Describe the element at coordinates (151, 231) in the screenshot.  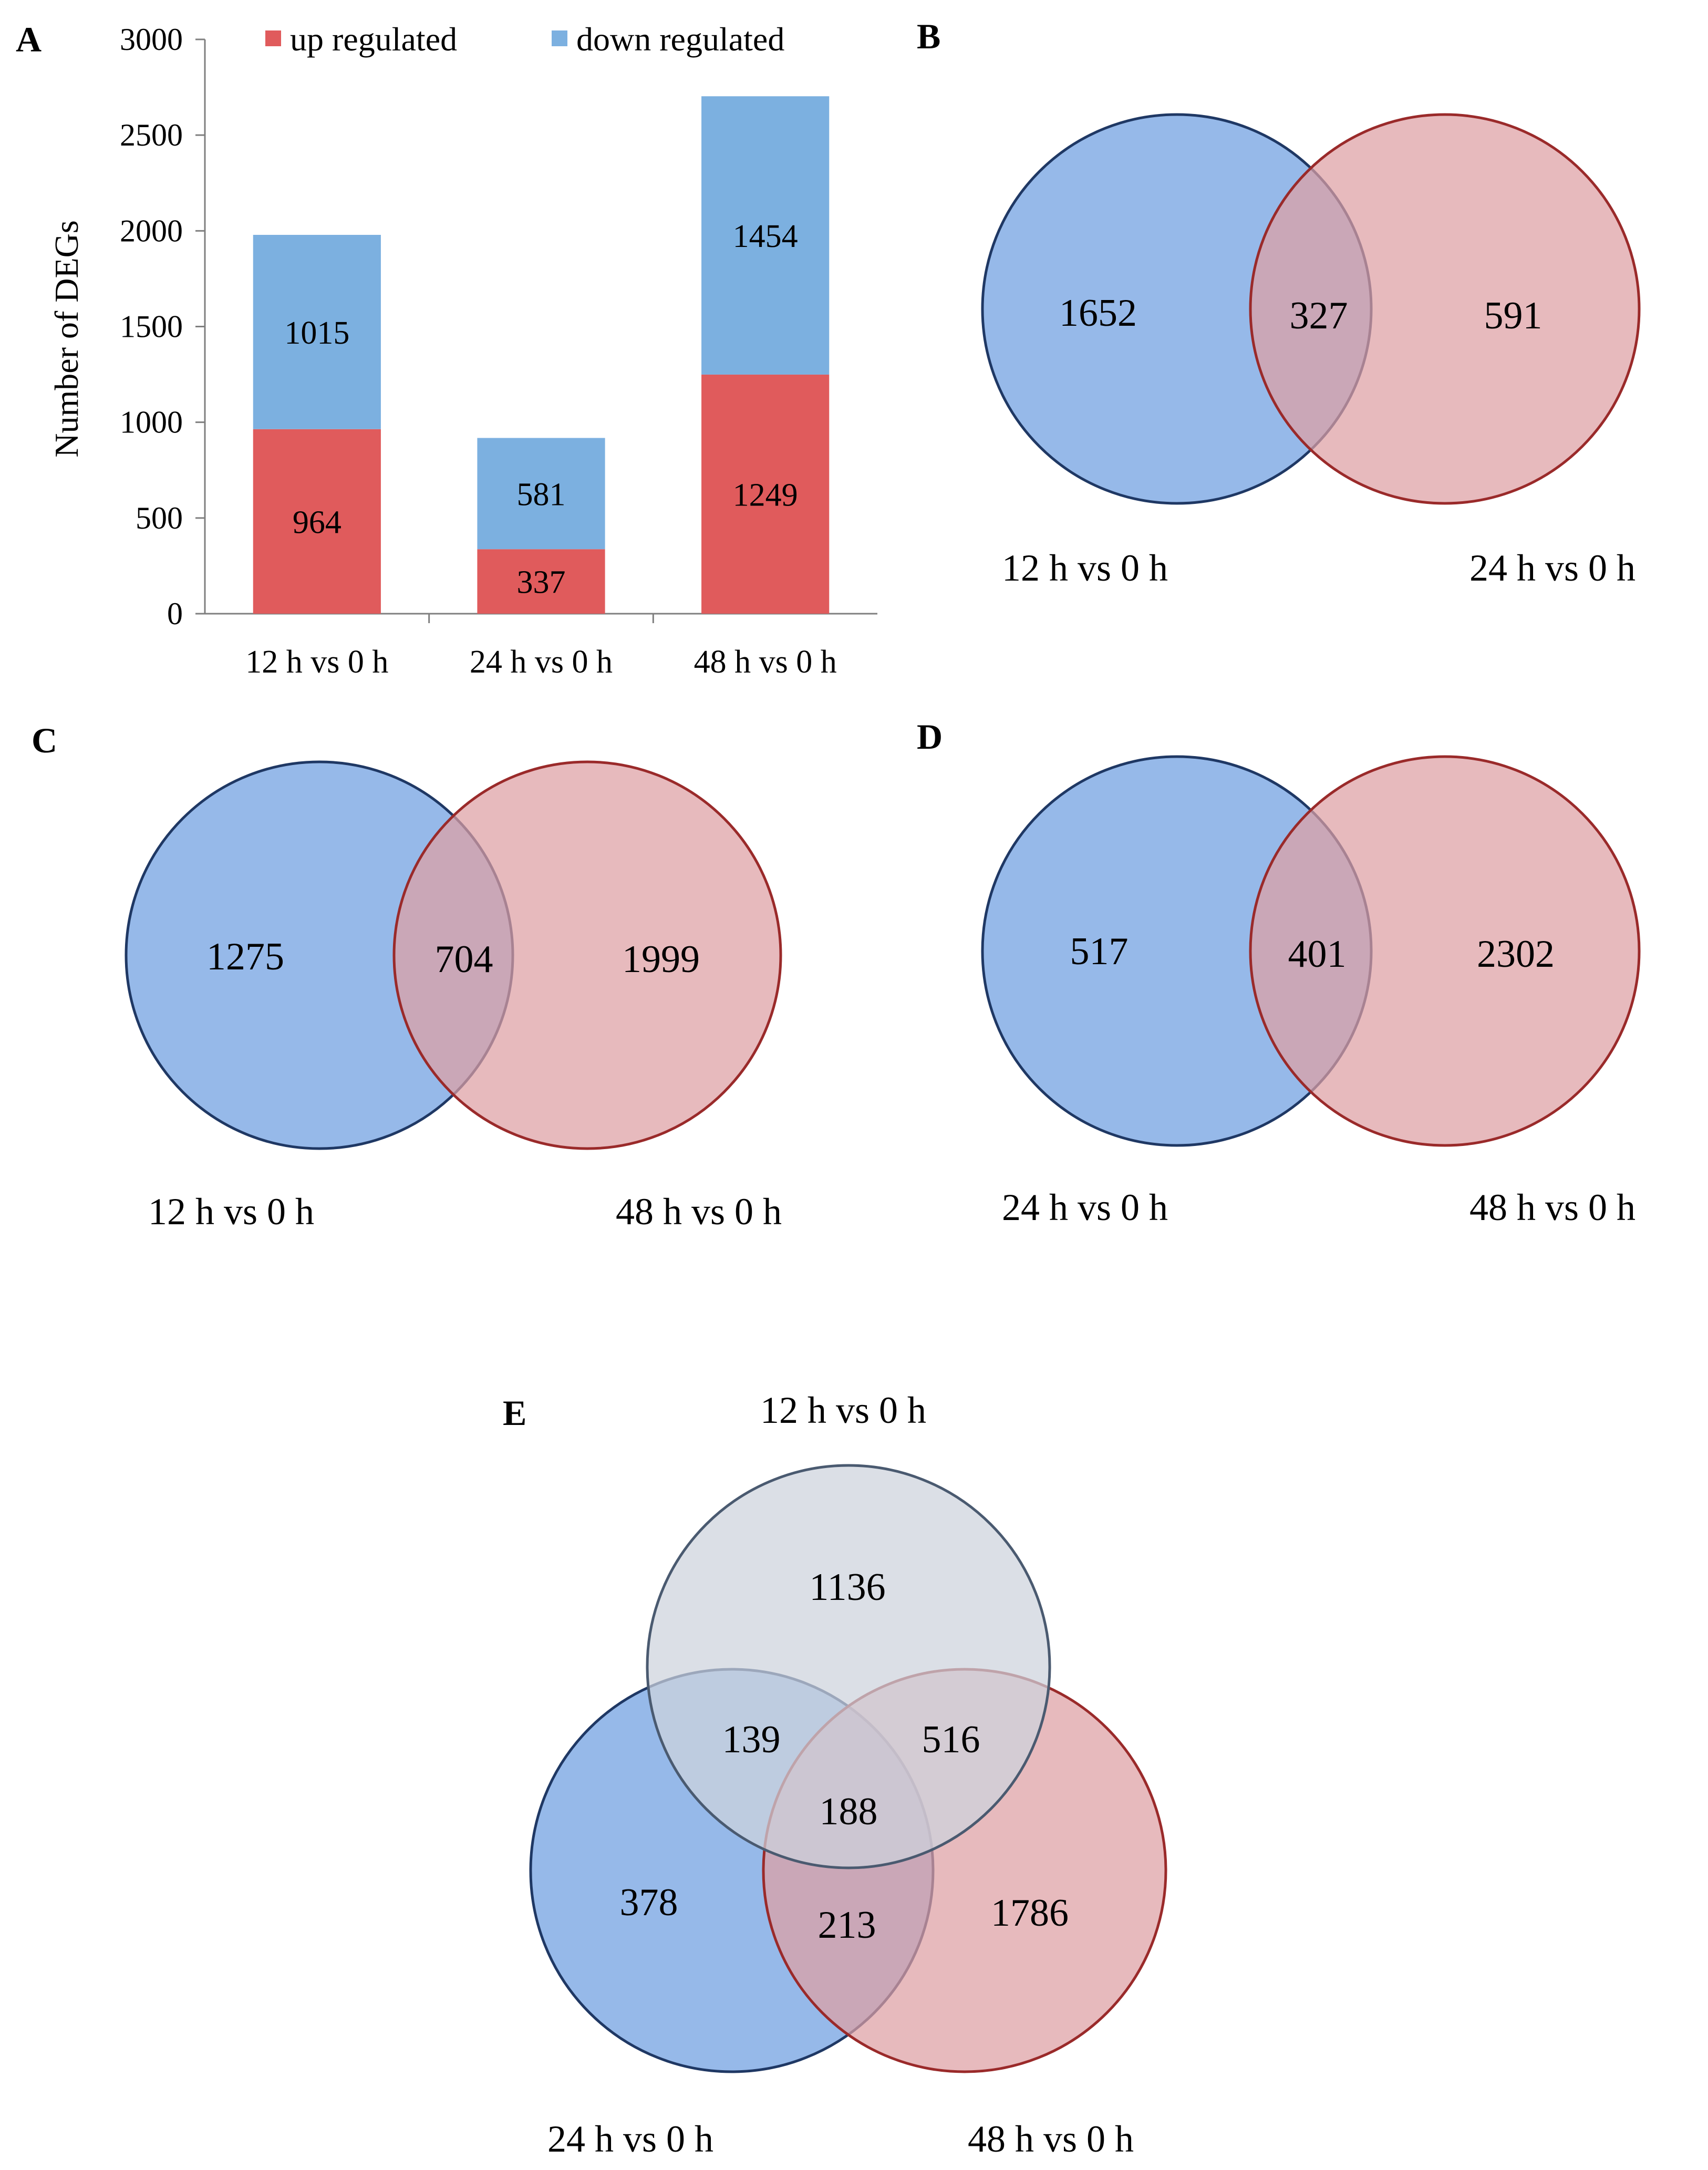
I see `y-tick-label: 2000` at that location.